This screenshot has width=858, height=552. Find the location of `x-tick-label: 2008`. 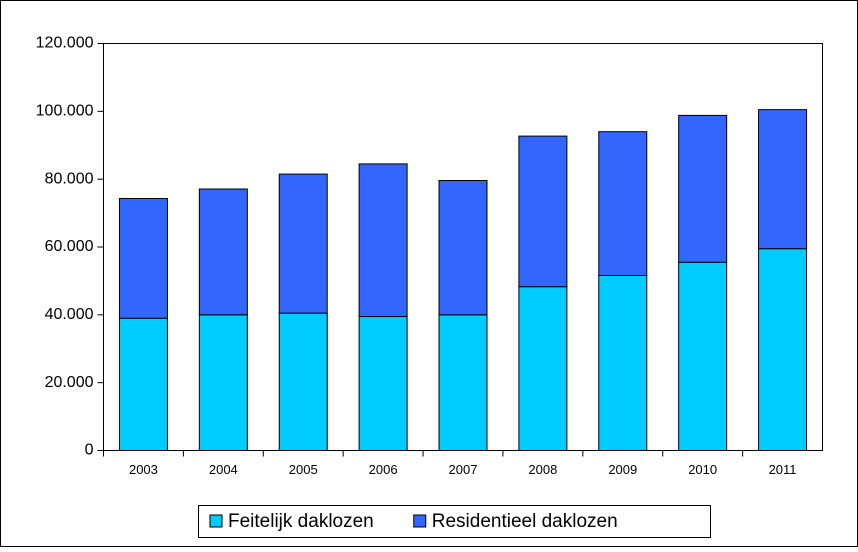

x-tick-label: 2008 is located at coordinates (542, 469).